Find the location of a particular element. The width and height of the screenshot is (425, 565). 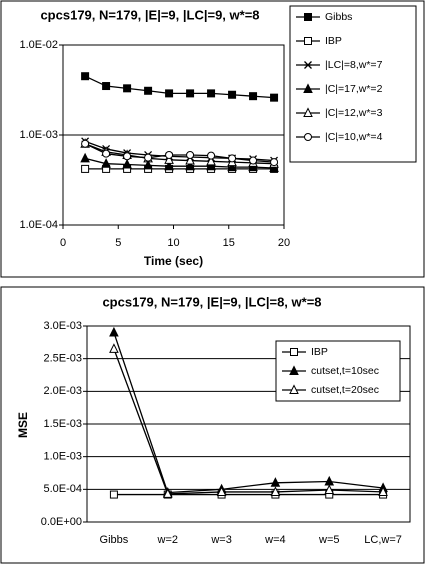

x-tick-label: w=2 is located at coordinates (168, 540).